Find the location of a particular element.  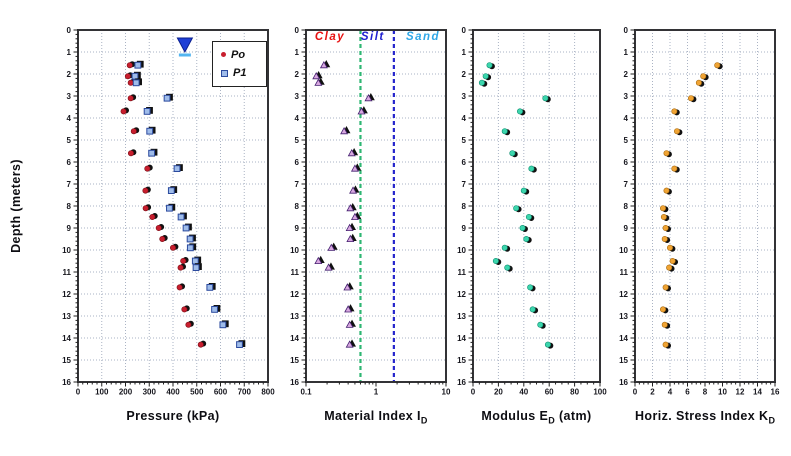

svg-text: 5 is located at coordinates (297, 140).